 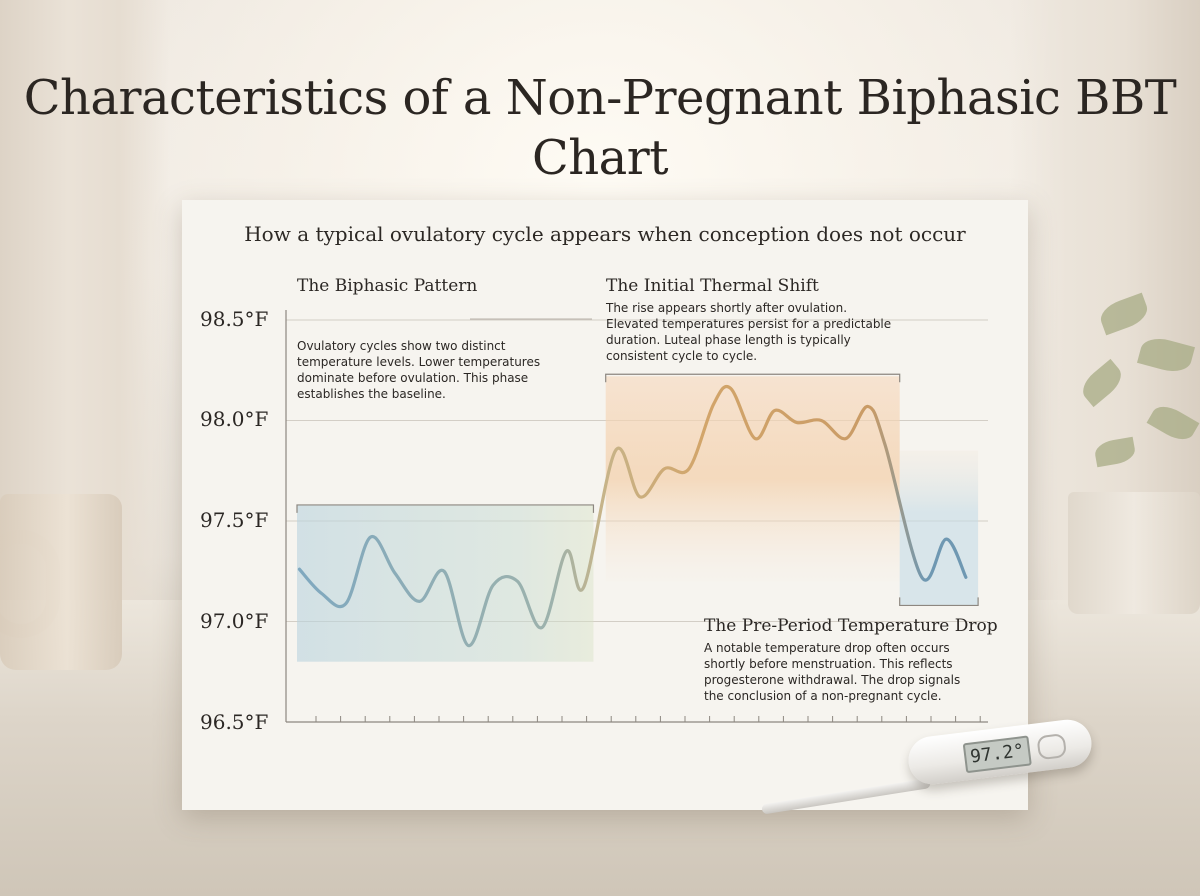 I want to click on background-plant-pot, so click(x=1134, y=553).